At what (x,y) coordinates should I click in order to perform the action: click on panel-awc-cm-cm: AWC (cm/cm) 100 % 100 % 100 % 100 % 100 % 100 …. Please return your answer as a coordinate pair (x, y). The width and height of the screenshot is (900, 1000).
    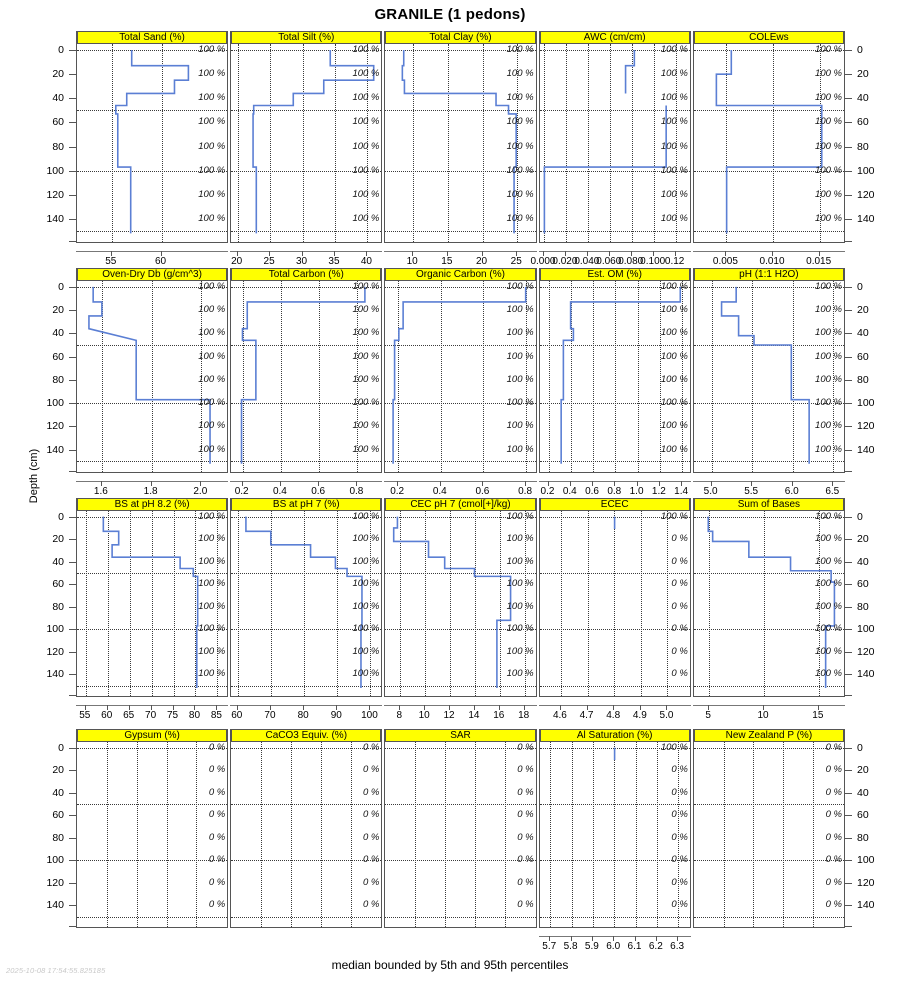
    Looking at the image, I should click on (614, 137).